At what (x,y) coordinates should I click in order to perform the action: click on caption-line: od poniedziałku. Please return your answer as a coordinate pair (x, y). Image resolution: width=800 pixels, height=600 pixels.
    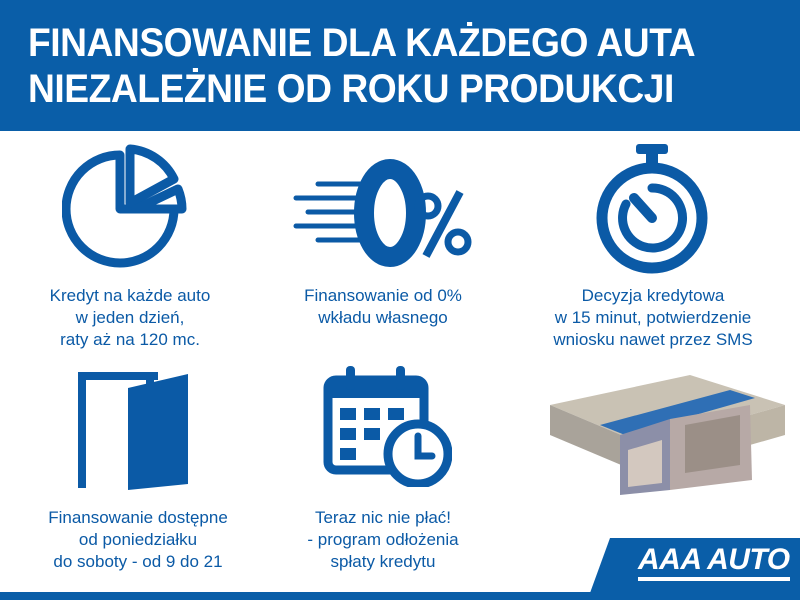
    Looking at the image, I should click on (138, 539).